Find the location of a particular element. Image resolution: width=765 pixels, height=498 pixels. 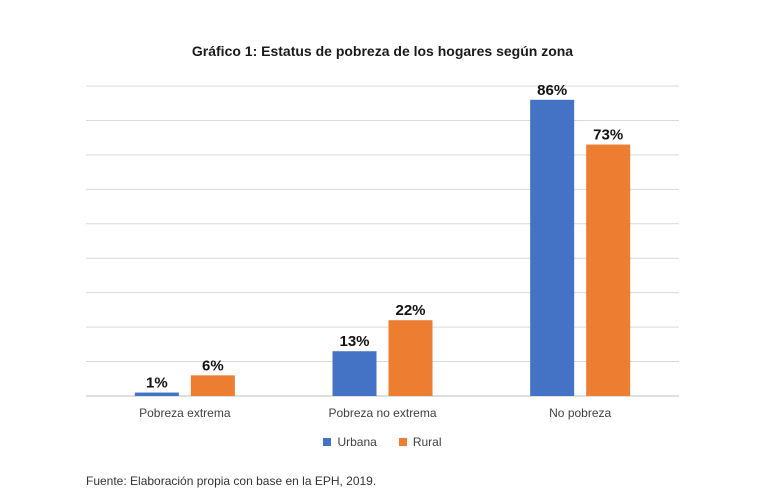

legend-item-urbana: Urbana is located at coordinates (350, 442).